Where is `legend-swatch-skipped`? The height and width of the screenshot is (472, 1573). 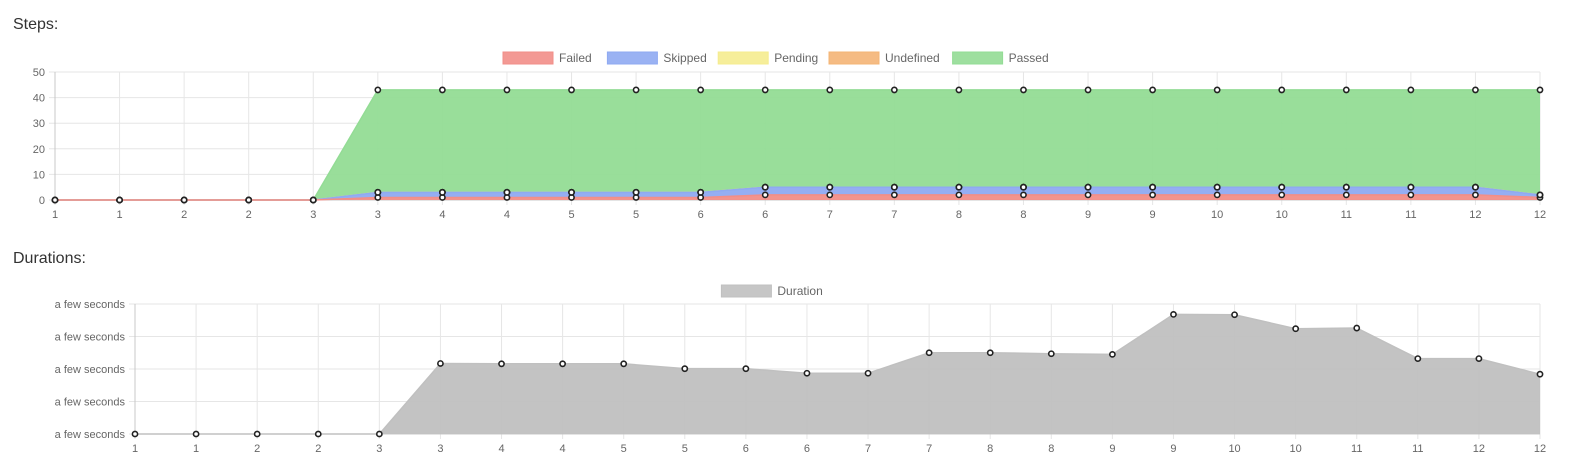
legend-swatch-skipped is located at coordinates (632, 58).